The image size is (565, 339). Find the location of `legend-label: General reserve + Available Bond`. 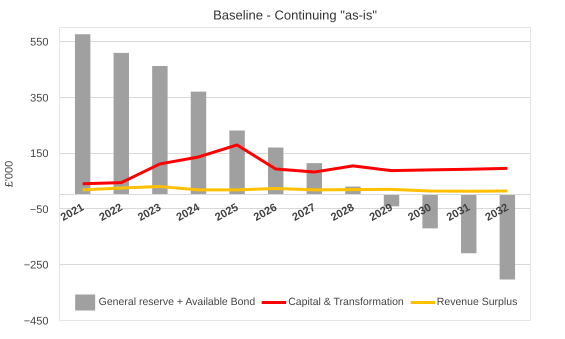

legend-label: General reserve + Available Bond is located at coordinates (177, 302).